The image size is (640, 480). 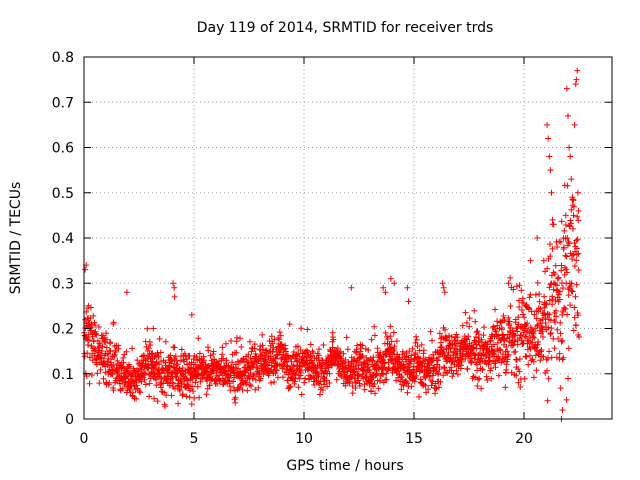 I want to click on y-tick-label: 0.5, so click(x=63, y=194).